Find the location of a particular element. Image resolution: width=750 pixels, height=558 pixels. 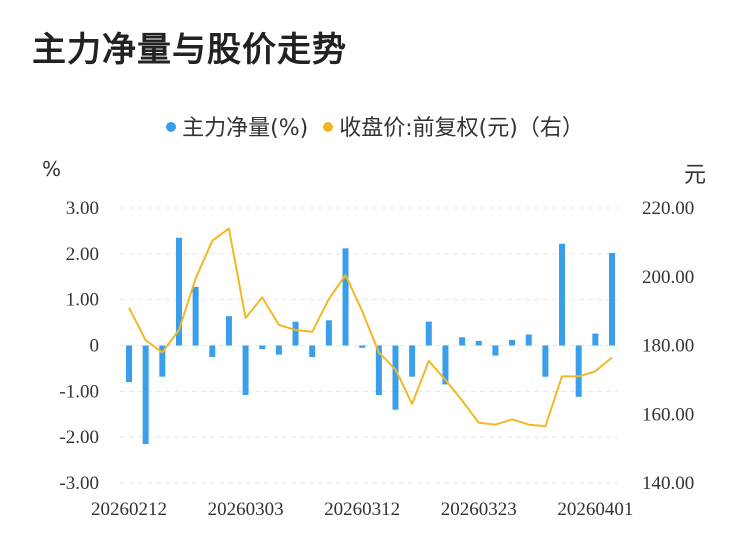

legend-item-bar: 主力净量(%) is located at coordinates (237, 126).